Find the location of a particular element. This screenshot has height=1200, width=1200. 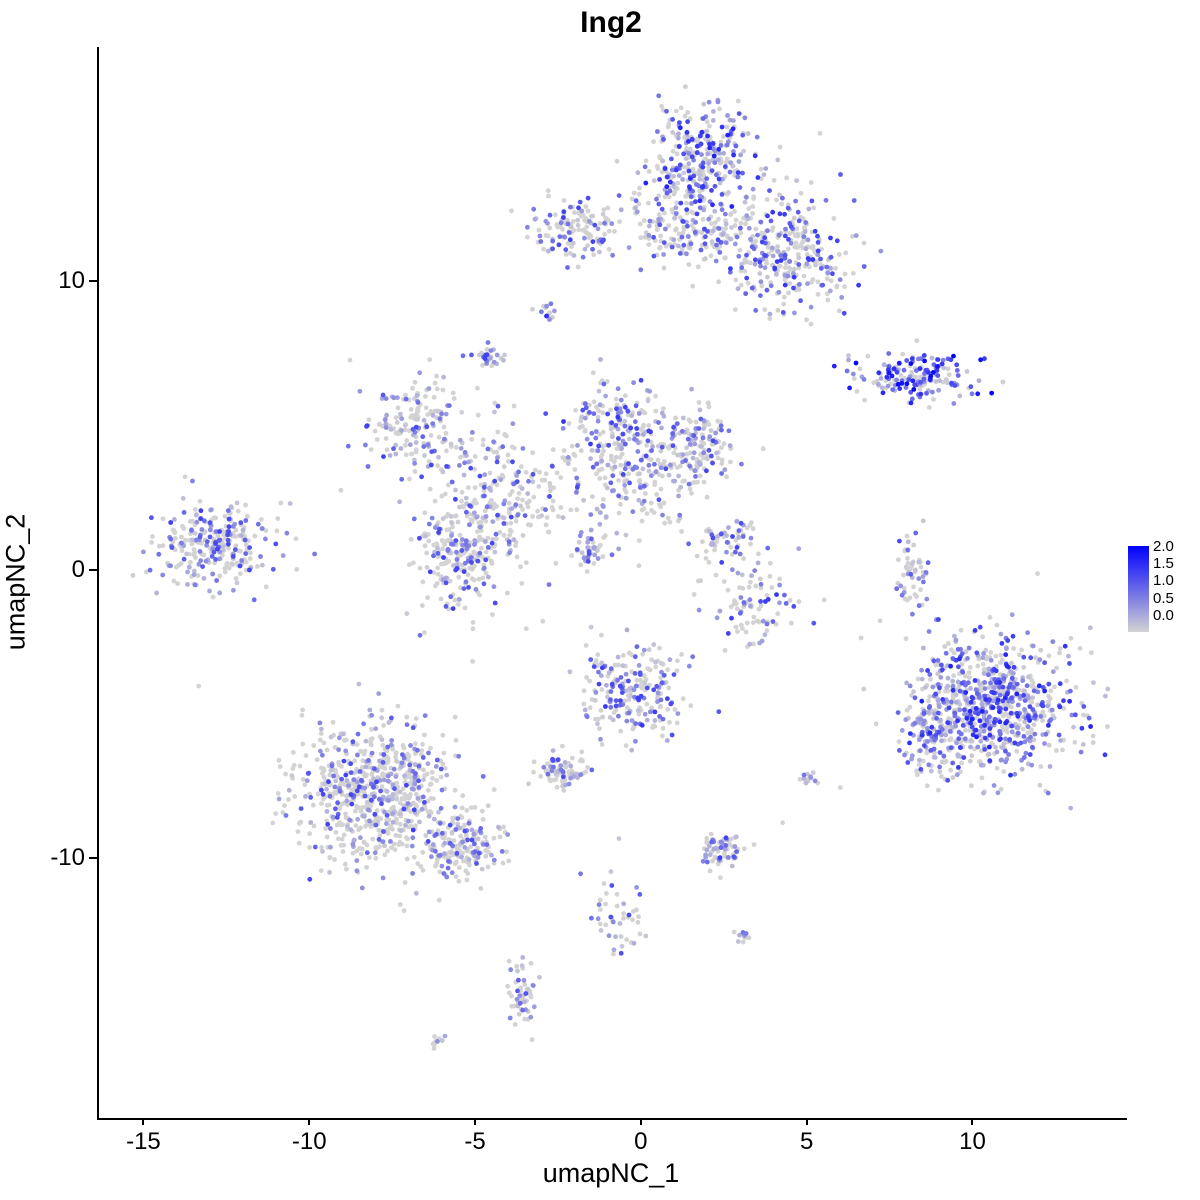

y-tick-label: -10 is located at coordinates (67, 858).